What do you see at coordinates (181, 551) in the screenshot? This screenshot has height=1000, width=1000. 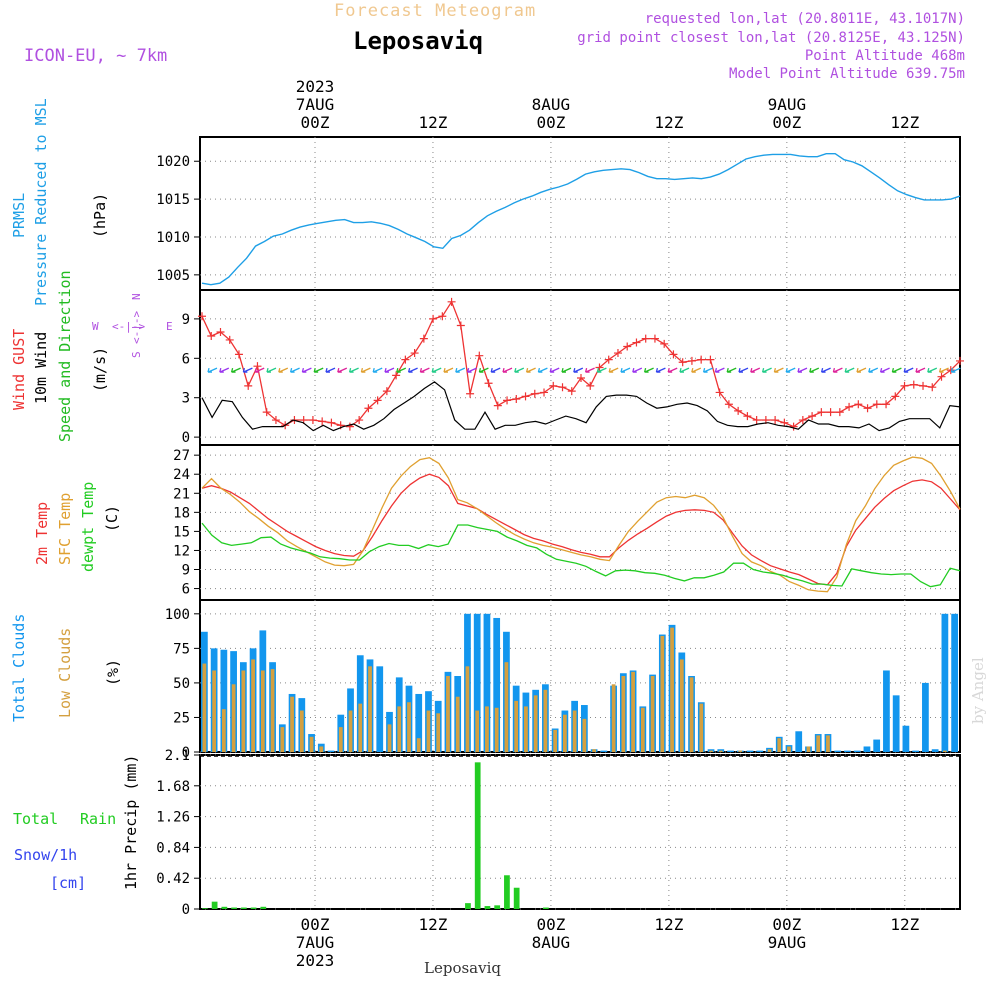 I see `y-tick-label: 12` at bounding box center [181, 551].